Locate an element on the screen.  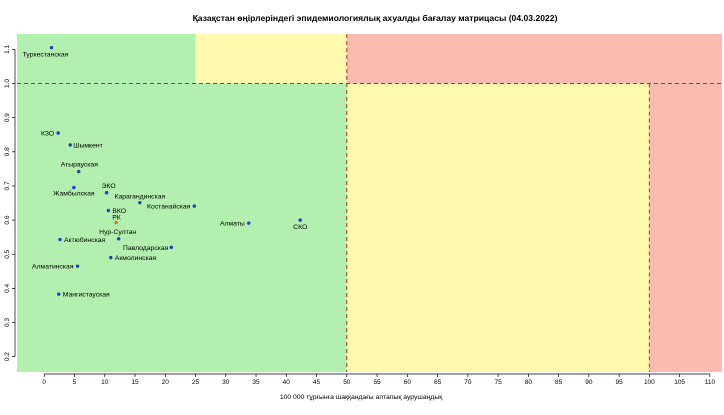
x-tick-label-17: 85 is located at coordinates (559, 382).